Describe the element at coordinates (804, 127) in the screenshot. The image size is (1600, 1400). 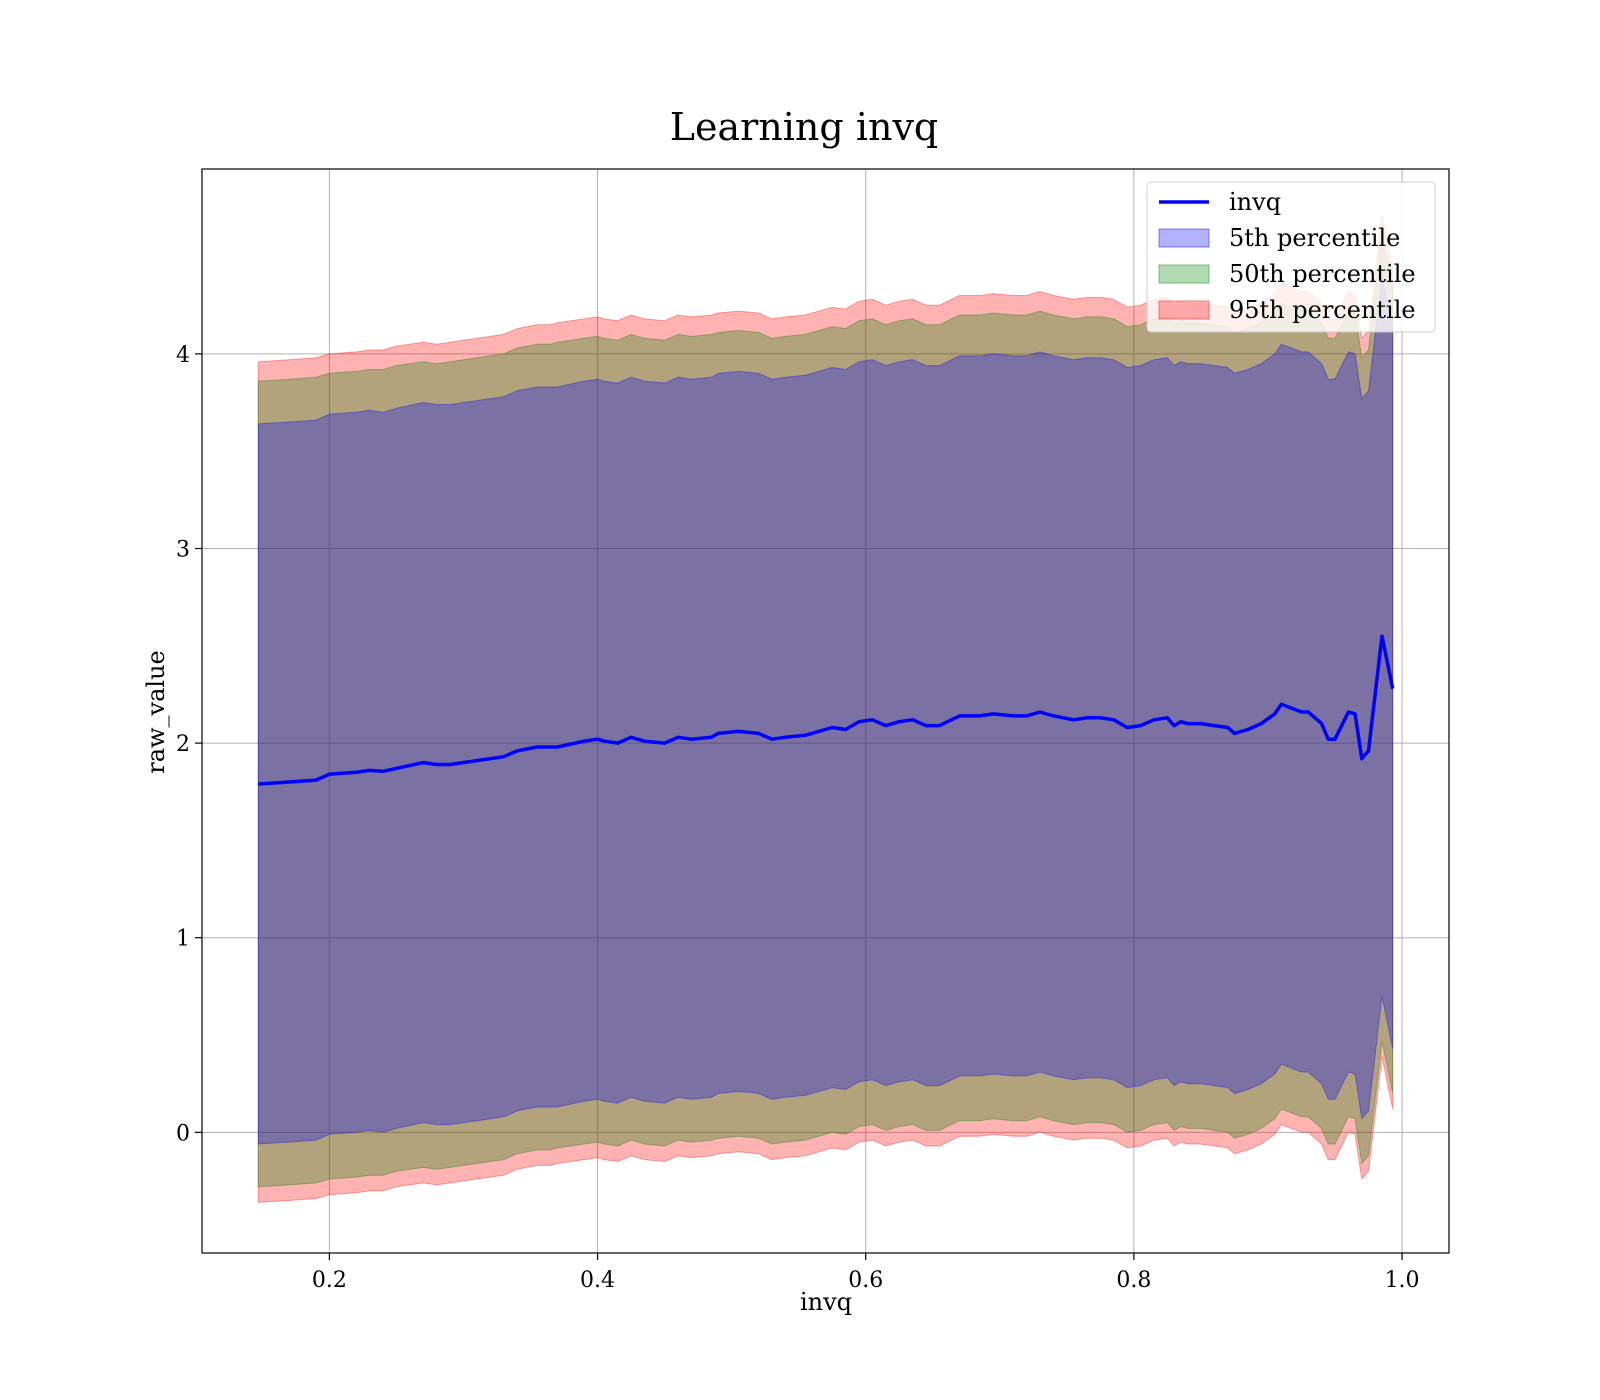
I see `chart-title: Learning invq` at that location.